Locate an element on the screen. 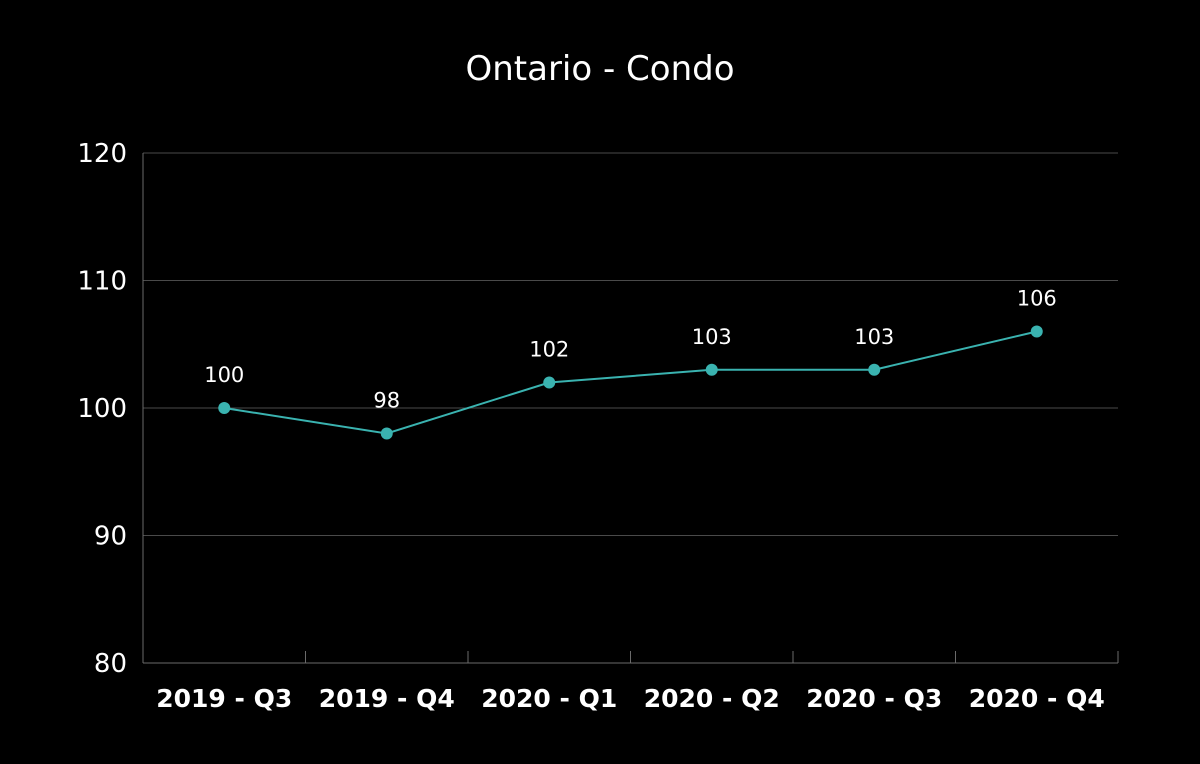 The height and width of the screenshot is (764, 1200). y-tick-label: 90 is located at coordinates (110, 537).